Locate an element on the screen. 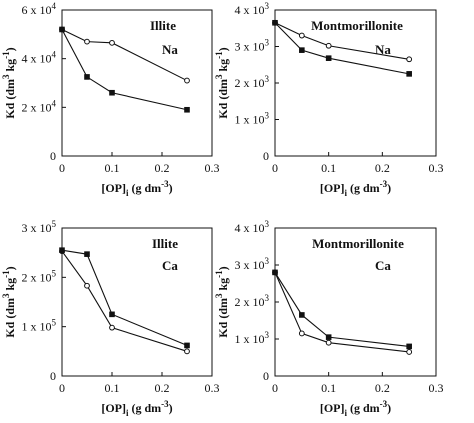  y-tick-label-3-1: 1 x 10³ is located at coordinates (252, 338).